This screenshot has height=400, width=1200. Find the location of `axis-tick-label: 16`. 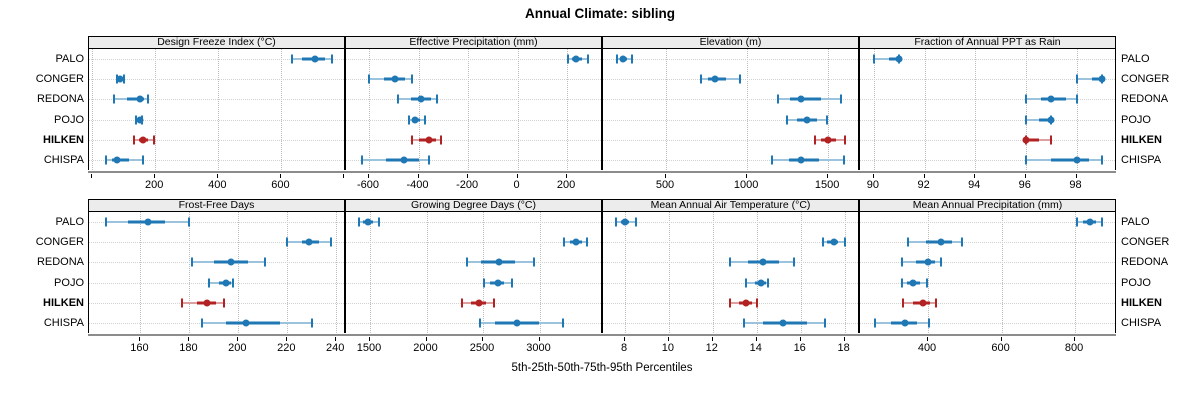

axis-tick-label: 16 is located at coordinates (799, 348).